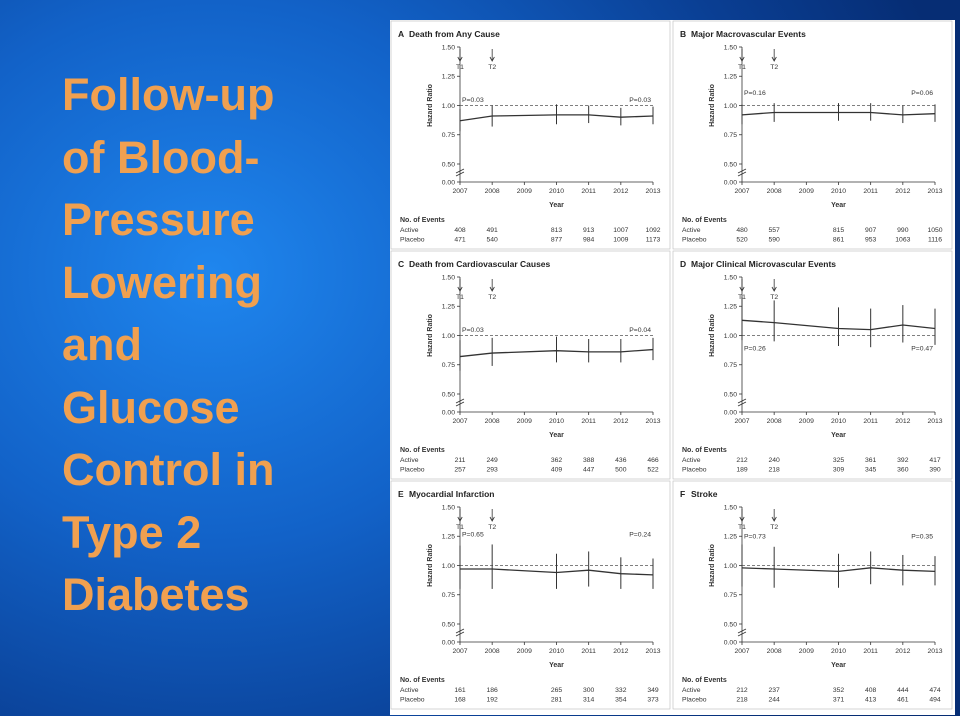  I want to click on events-value: 913, so click(589, 230).